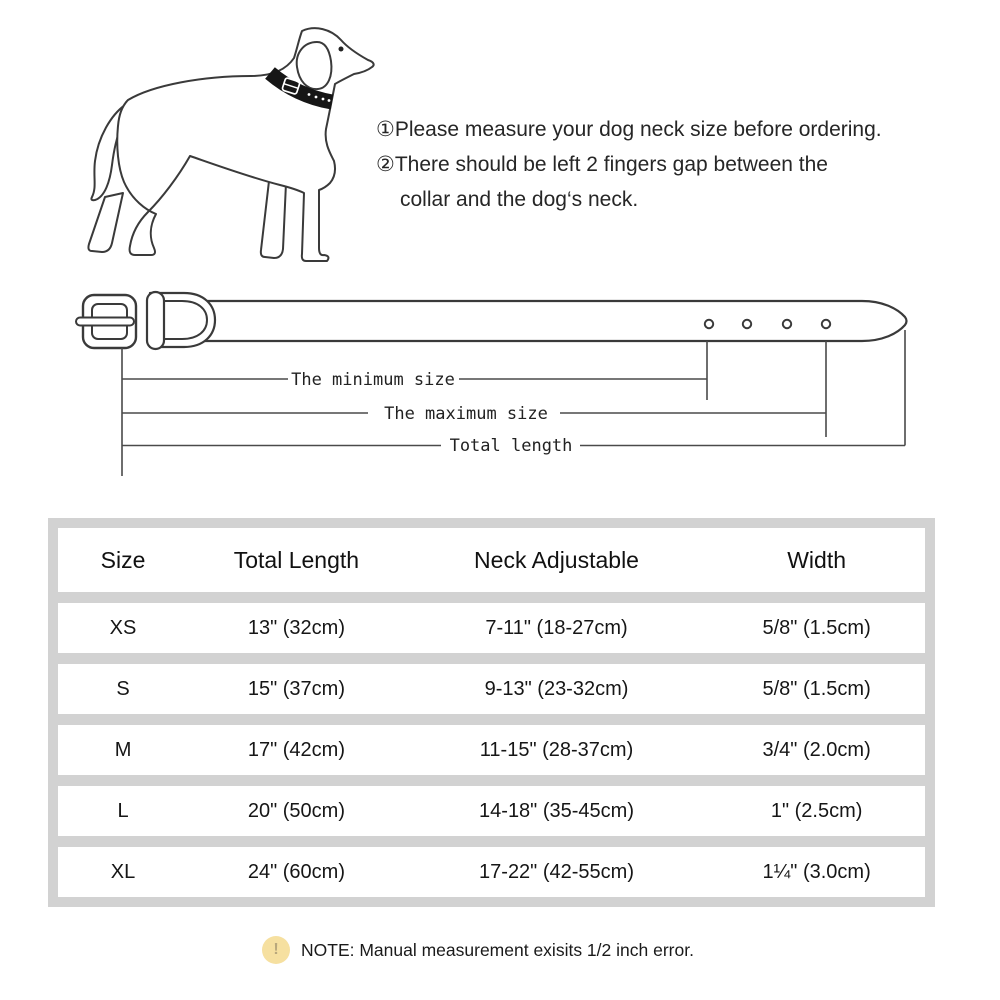 The height and width of the screenshot is (1000, 1000). Describe the element at coordinates (816, 810) in the screenshot. I see `cell-width: 1" (2.5cm)` at that location.